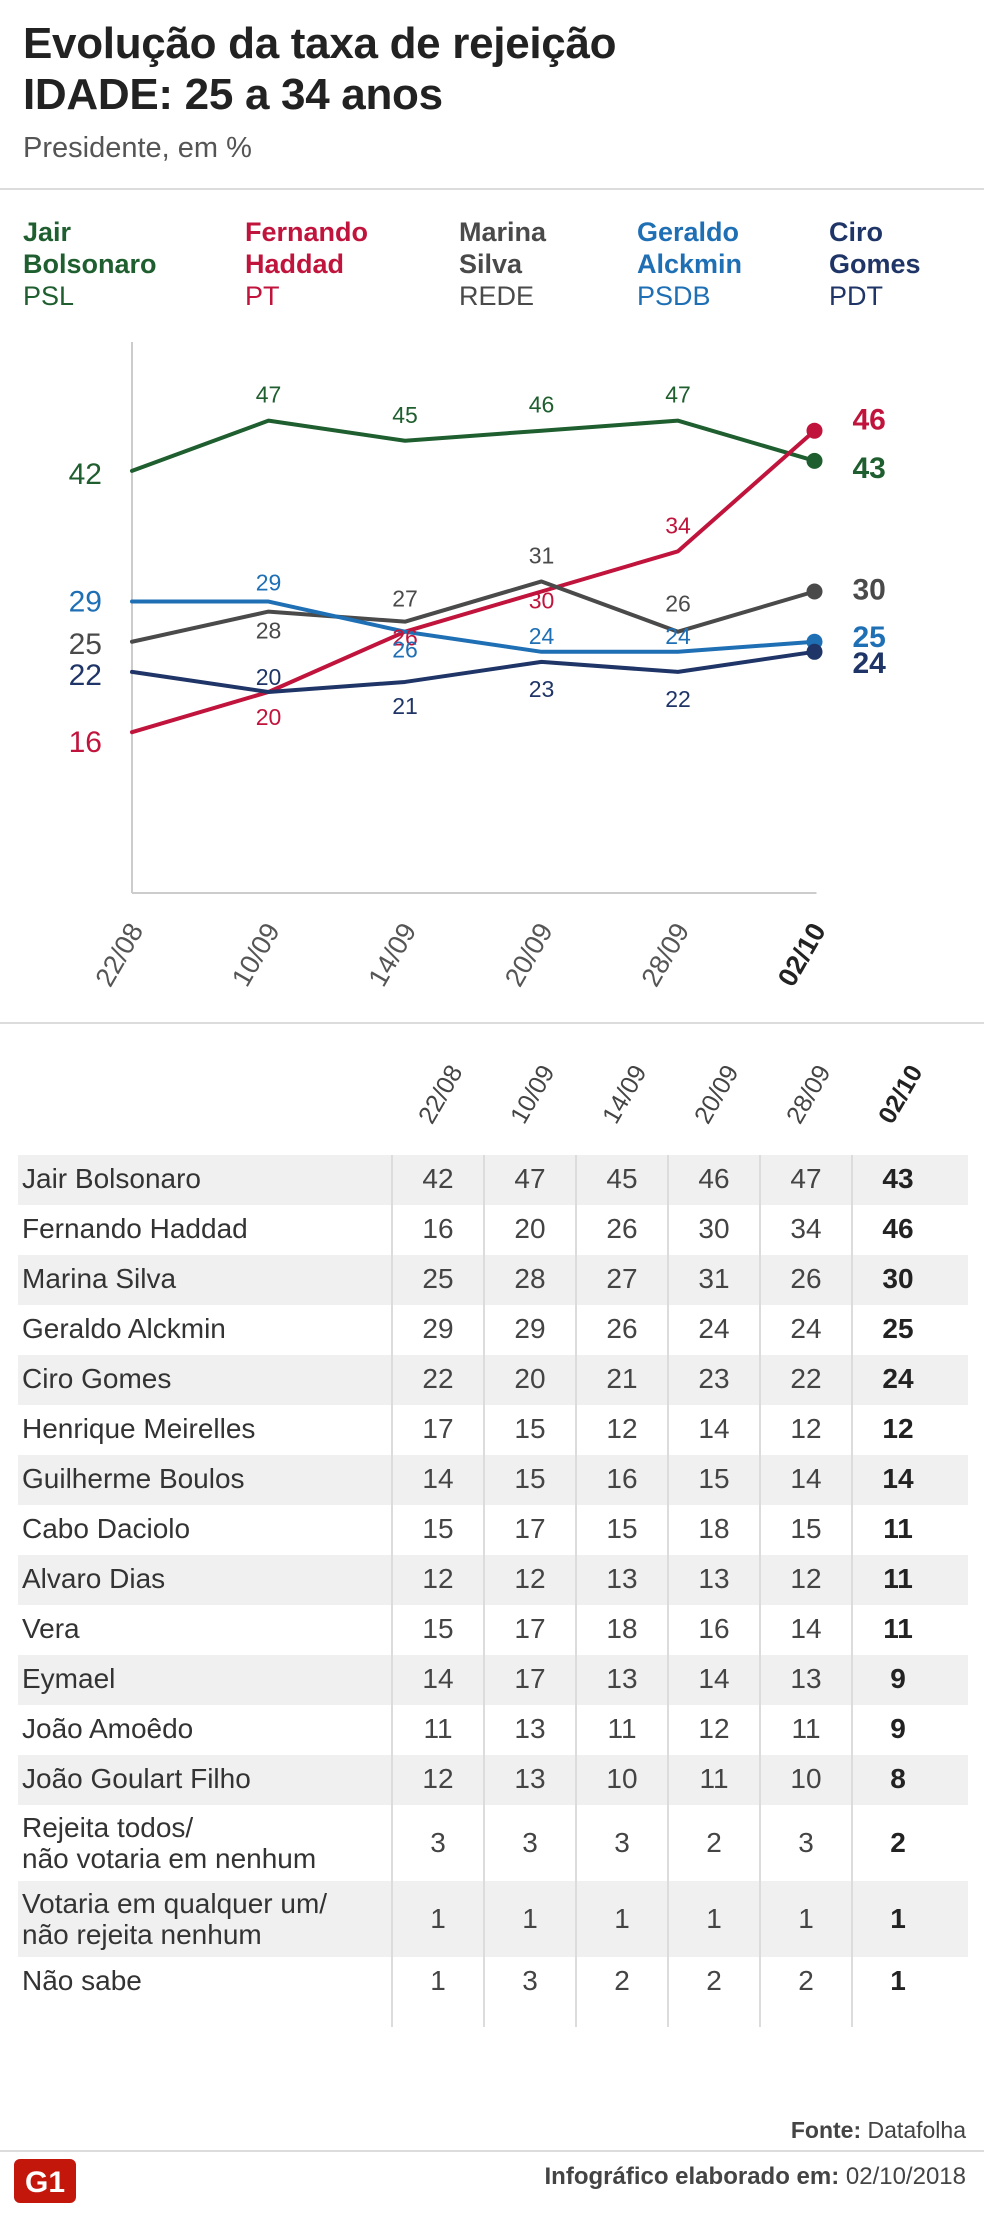  I want to click on data-label: 42, so click(85, 474).